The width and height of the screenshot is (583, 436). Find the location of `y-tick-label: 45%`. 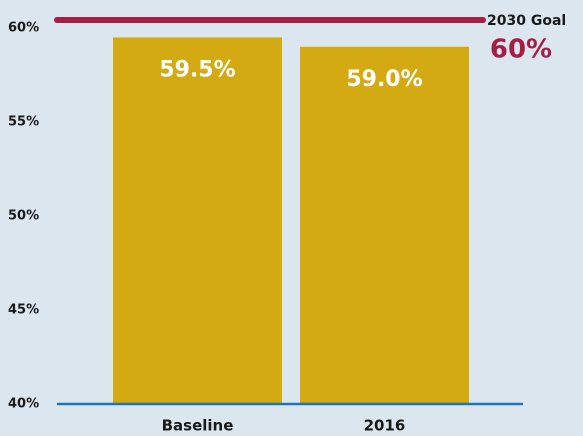

y-tick-label: 45% is located at coordinates (23, 310).